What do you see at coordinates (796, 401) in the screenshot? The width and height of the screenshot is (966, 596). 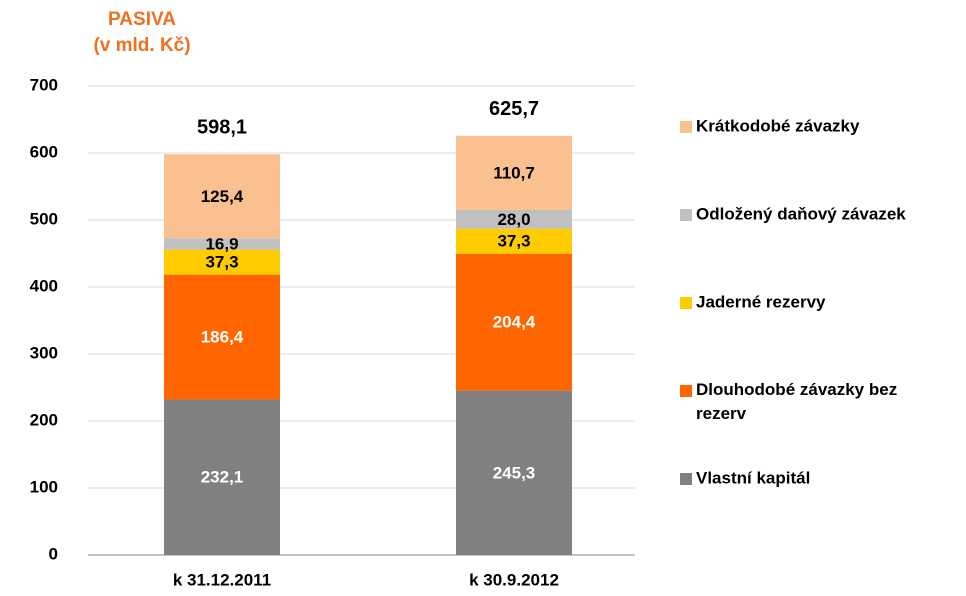 I see `legend-label: Dlouhodobé závazky bez rezerv` at bounding box center [796, 401].